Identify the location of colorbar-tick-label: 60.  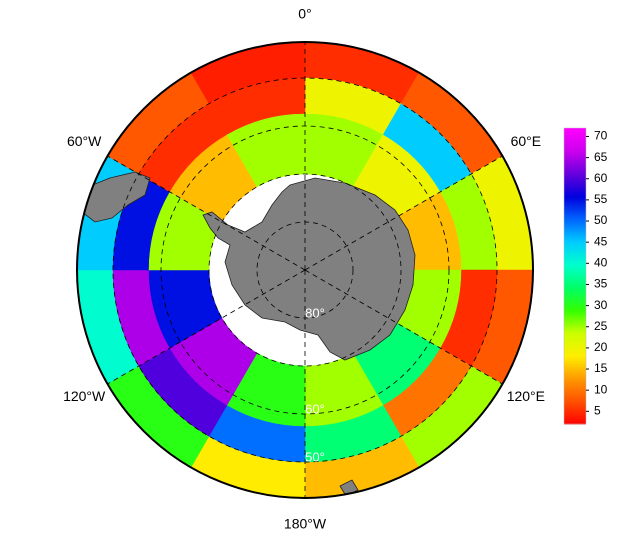
(601, 178).